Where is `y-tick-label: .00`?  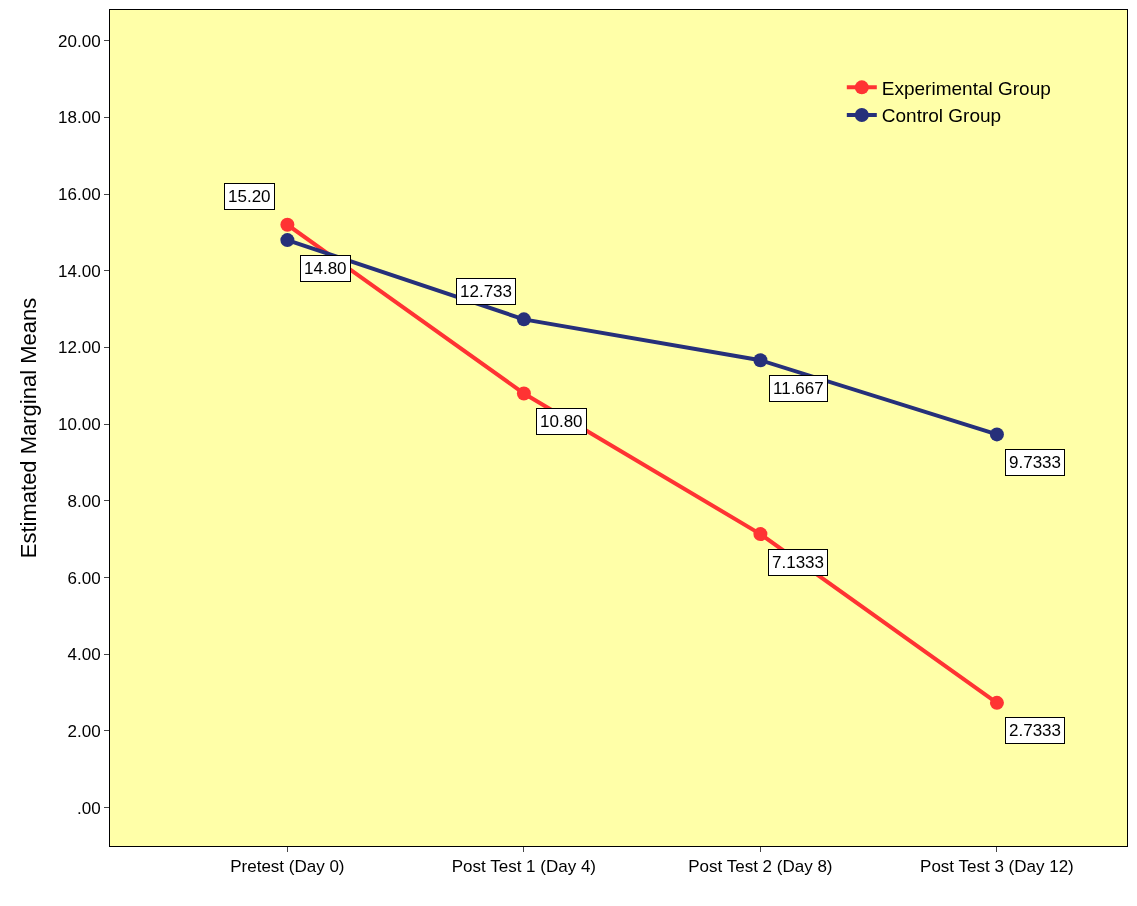
y-tick-label: .00 is located at coordinates (88, 808).